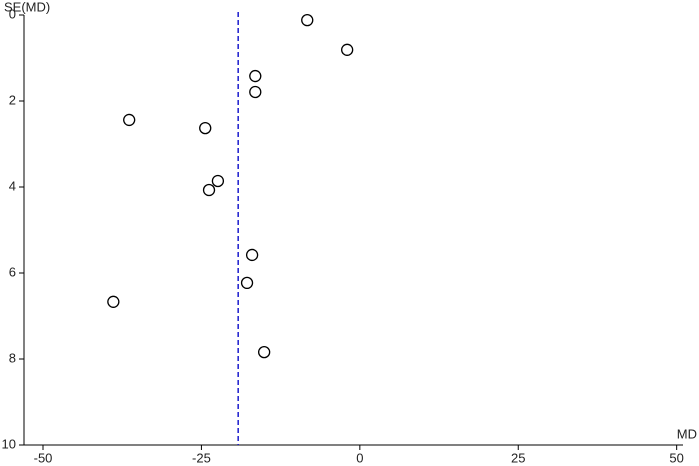 This screenshot has height=466, width=699. What do you see at coordinates (359, 457) in the screenshot?
I see `x-tick-label: 0` at bounding box center [359, 457].